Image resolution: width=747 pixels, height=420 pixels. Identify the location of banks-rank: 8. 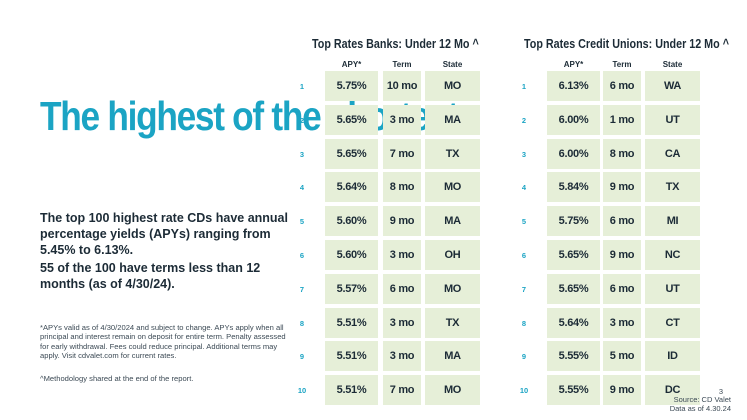
(302, 323).